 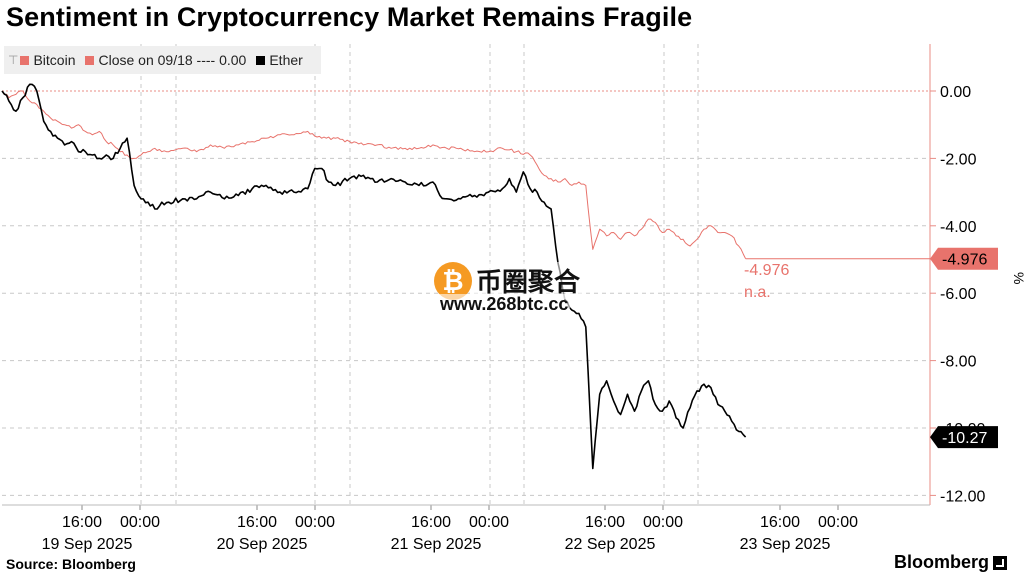 I want to click on y-tick-label: 0.00, so click(x=955, y=92).